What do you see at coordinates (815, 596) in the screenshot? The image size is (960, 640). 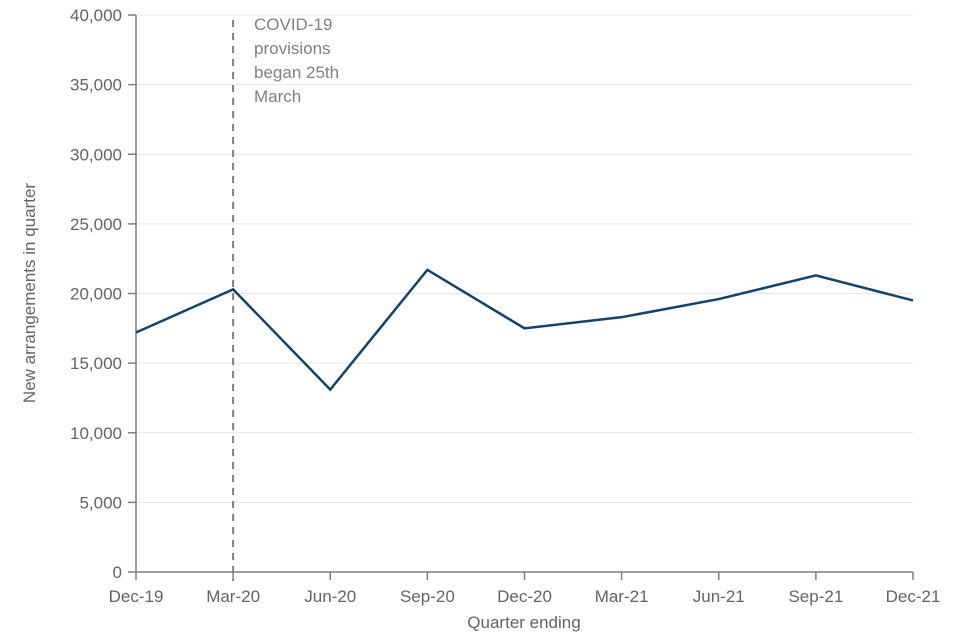 I see `x-tick-label: Sep-21` at bounding box center [815, 596].